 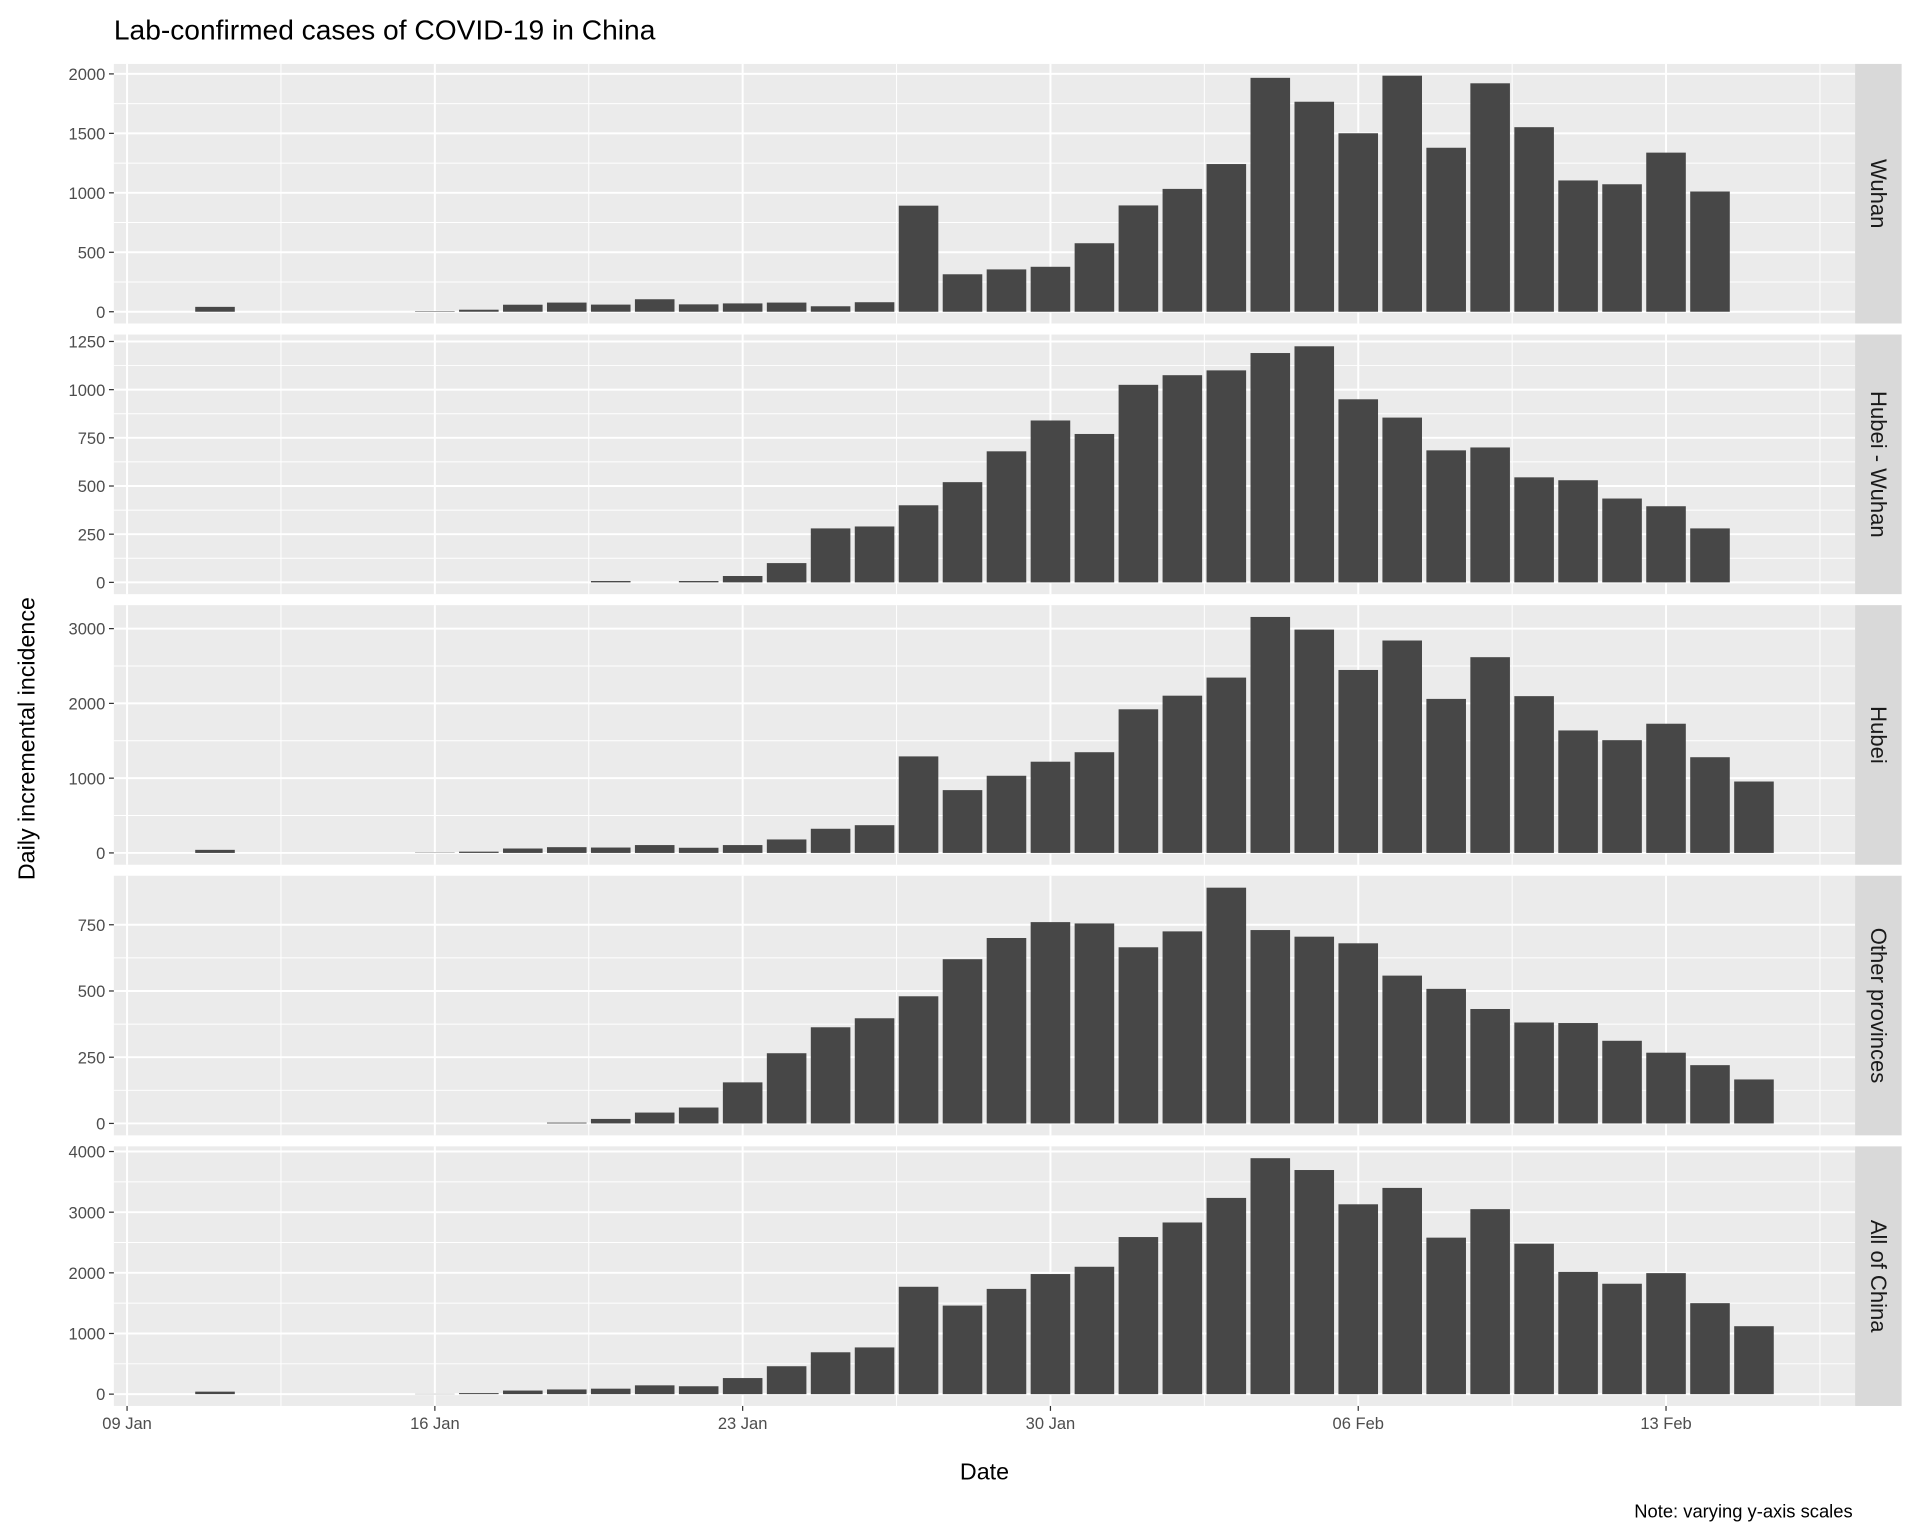 I want to click on strip-label: Hubei, so click(x=1878, y=735).